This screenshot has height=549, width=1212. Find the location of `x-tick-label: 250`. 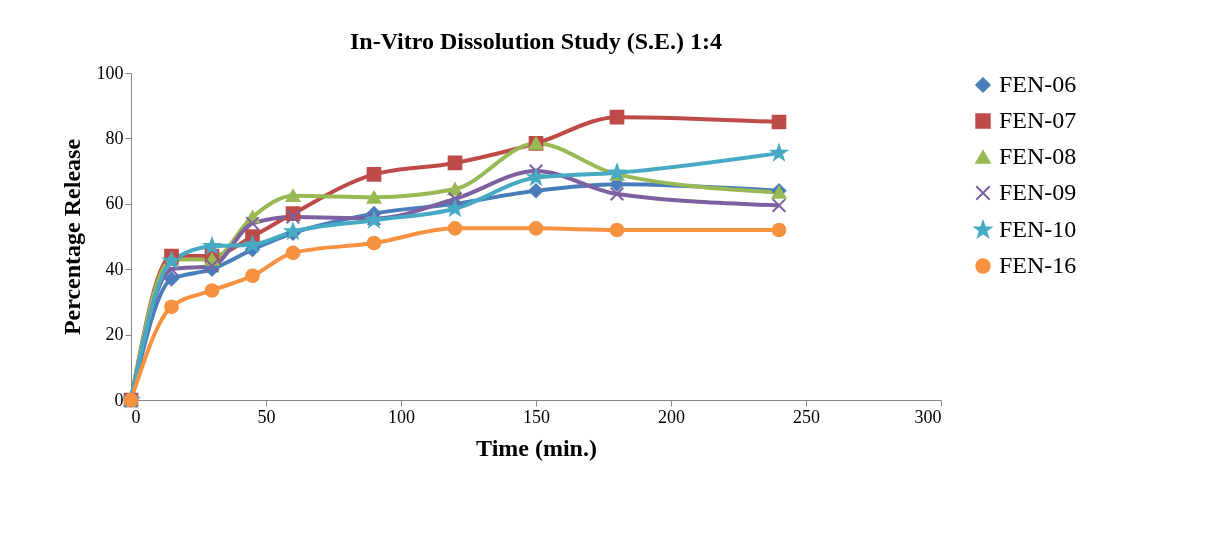

x-tick-label: 250 is located at coordinates (806, 416).